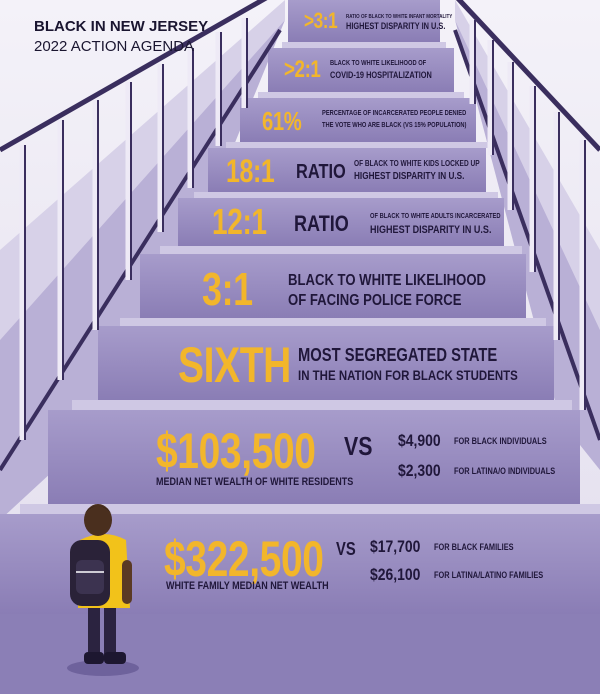  What do you see at coordinates (399, 17) in the screenshot?
I see `step1-line1: RATIO OF BLACK TO WHITE INFANT MORTALITY` at bounding box center [399, 17].